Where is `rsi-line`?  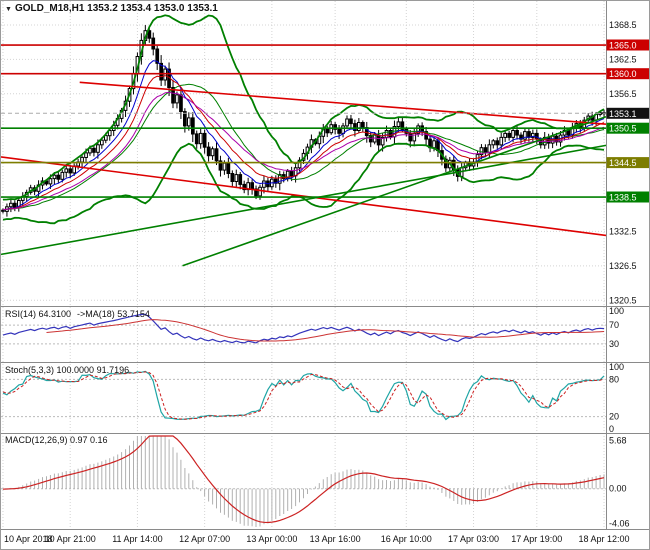 rsi-line is located at coordinates (303, 328).